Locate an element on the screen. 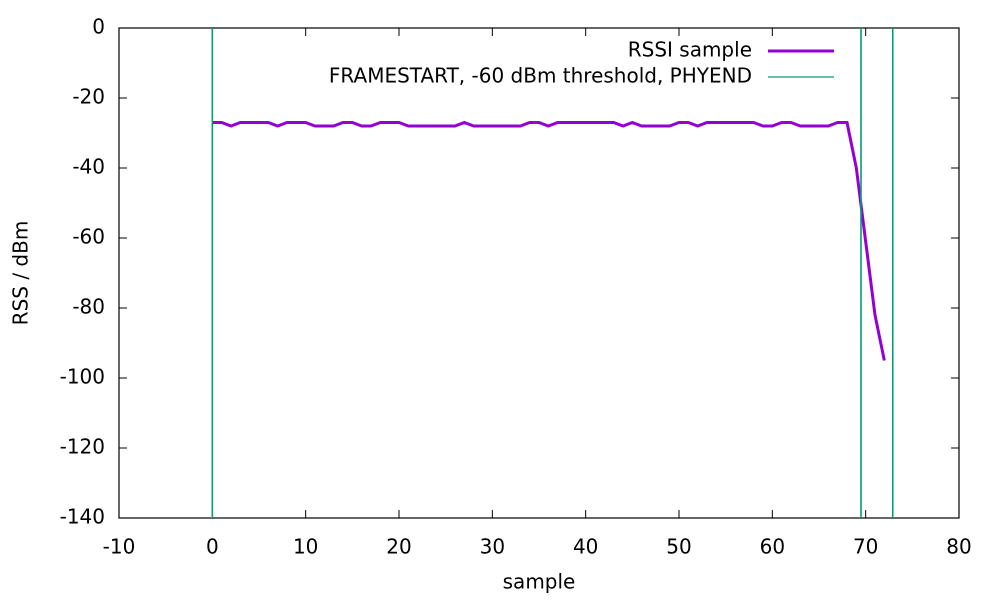 The image size is (1000, 600). y-tick-label: -20 is located at coordinates (88, 97).